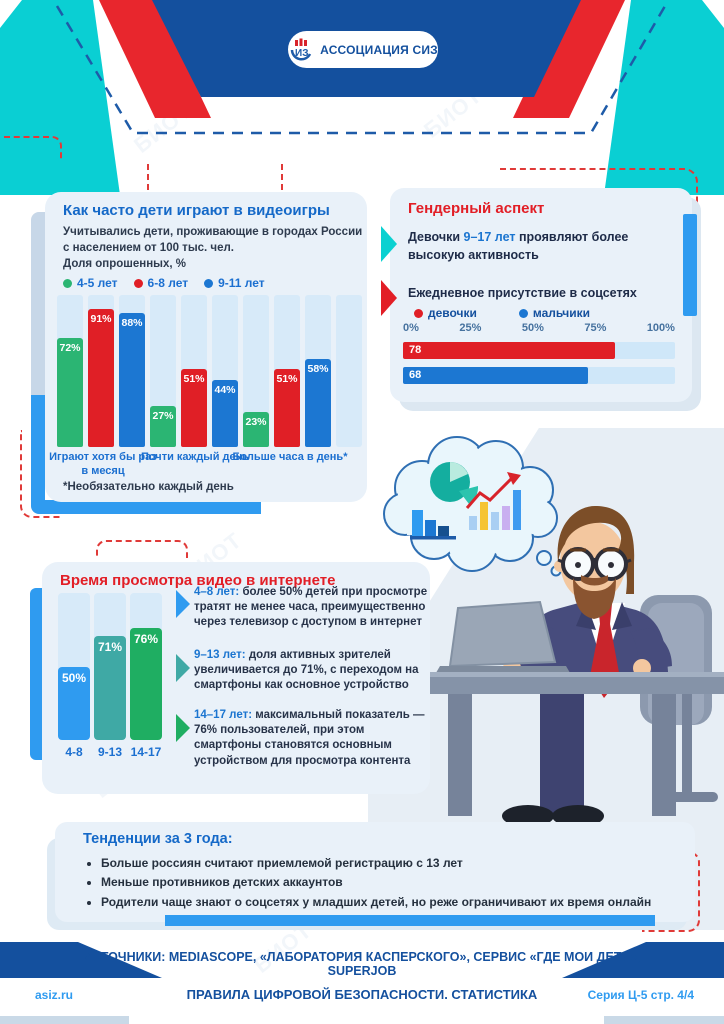 The image size is (724, 1024). I want to click on chair-pole, so click(687, 744).